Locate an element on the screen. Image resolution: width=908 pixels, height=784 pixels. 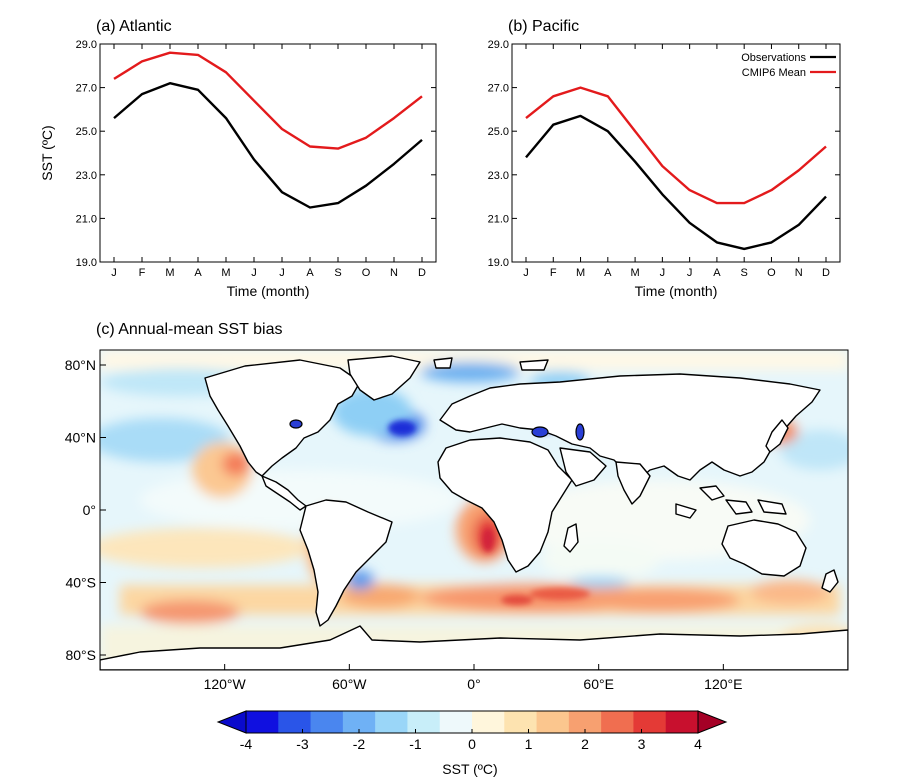
lat-tick-label: 80°N is located at coordinates (80, 365).